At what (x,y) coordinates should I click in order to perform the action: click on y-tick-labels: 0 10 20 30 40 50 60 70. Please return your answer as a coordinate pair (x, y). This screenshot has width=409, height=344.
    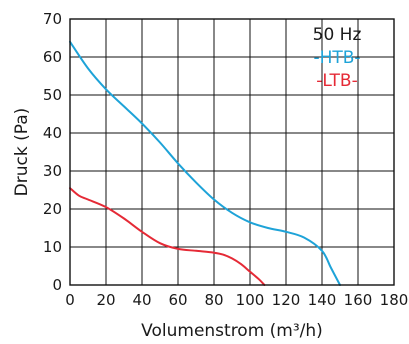
    Looking at the image, I should click on (52, 152).